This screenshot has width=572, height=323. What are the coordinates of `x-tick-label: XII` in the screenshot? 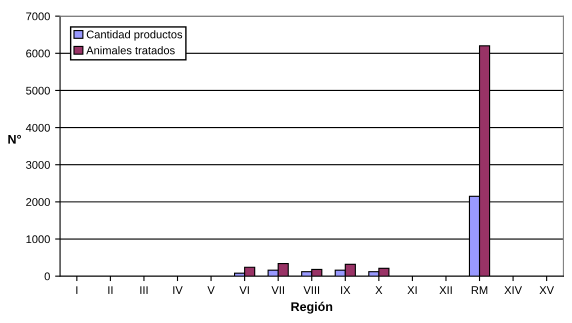 It's located at (445, 290).